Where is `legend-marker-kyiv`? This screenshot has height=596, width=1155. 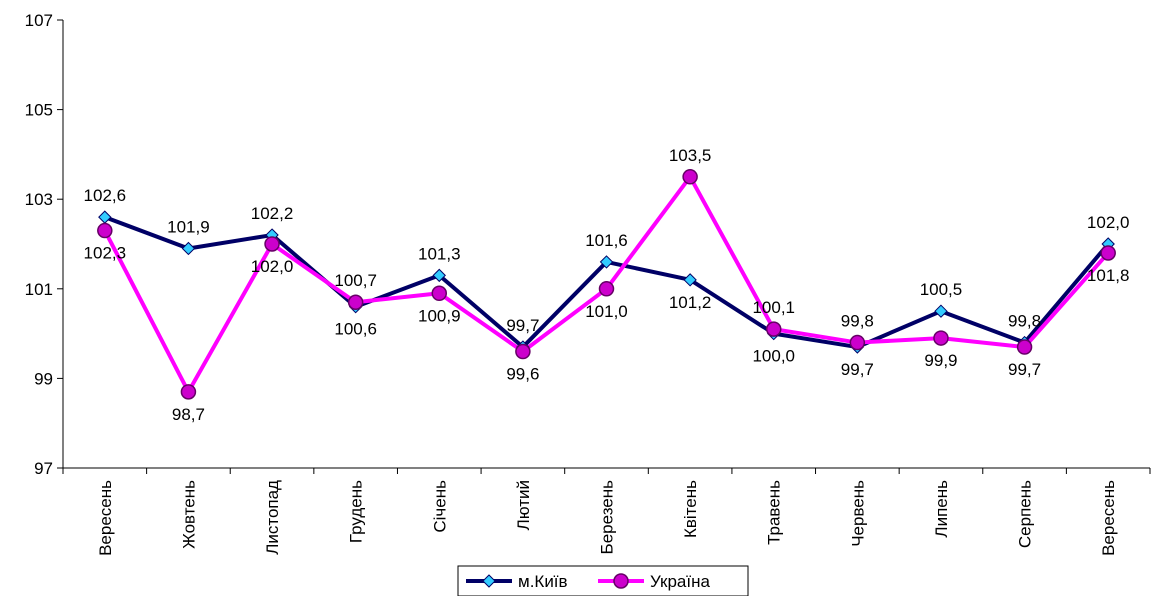 legend-marker-kyiv is located at coordinates (489, 581).